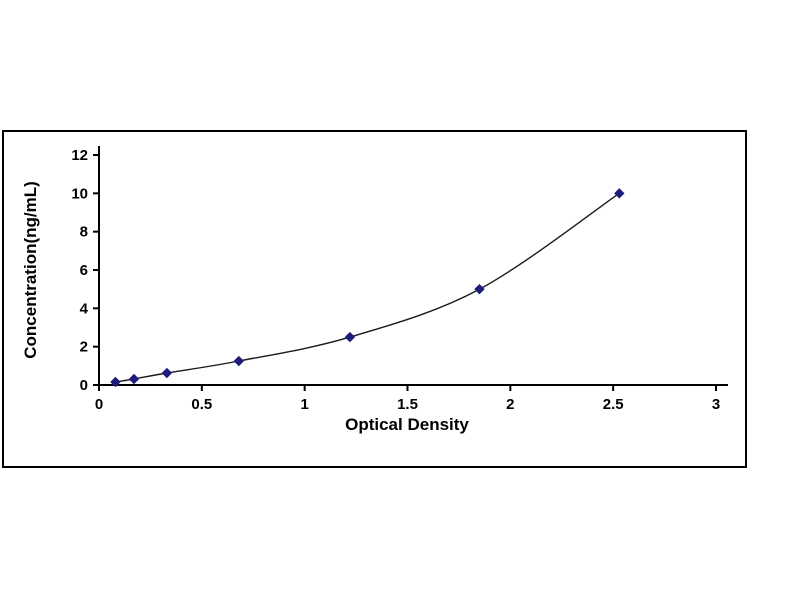  I want to click on y-tick-label: 6, so click(84, 270).